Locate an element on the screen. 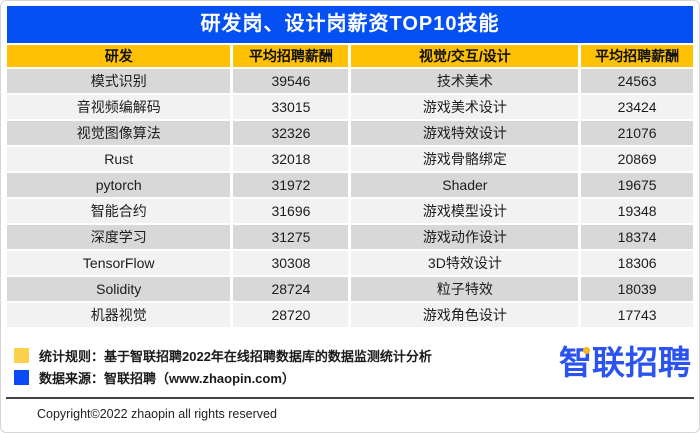 This screenshot has height=433, width=700. design-skill: Shader is located at coordinates (465, 185).